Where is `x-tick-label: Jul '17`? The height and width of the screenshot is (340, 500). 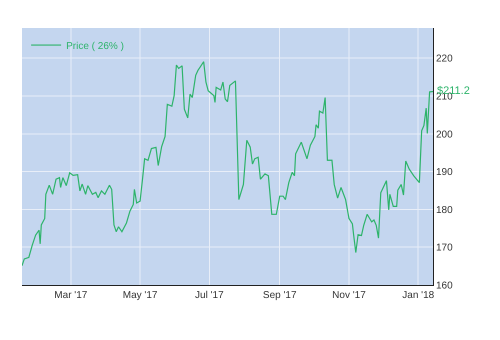
x-tick-label: Jul '17 is located at coordinates (209, 295).